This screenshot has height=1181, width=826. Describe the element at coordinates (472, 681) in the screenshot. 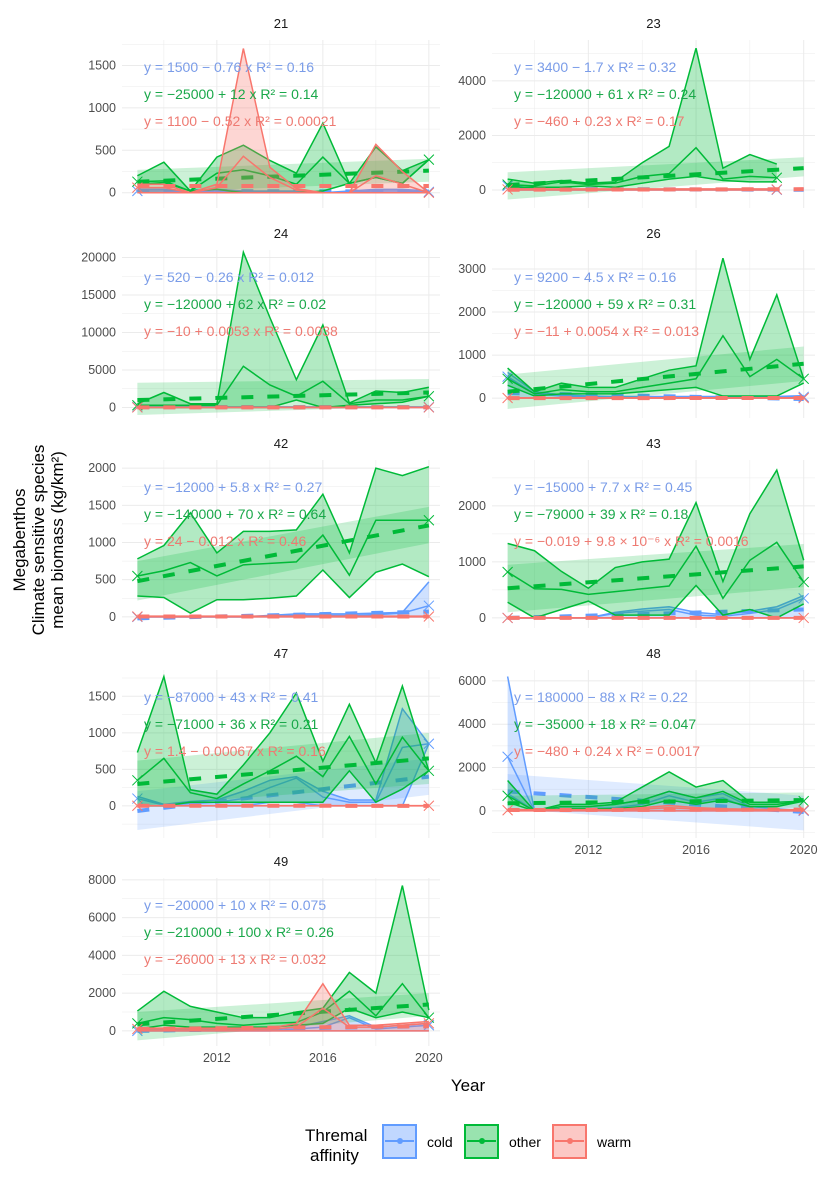

I see `y-tick-label: 6000` at that location.